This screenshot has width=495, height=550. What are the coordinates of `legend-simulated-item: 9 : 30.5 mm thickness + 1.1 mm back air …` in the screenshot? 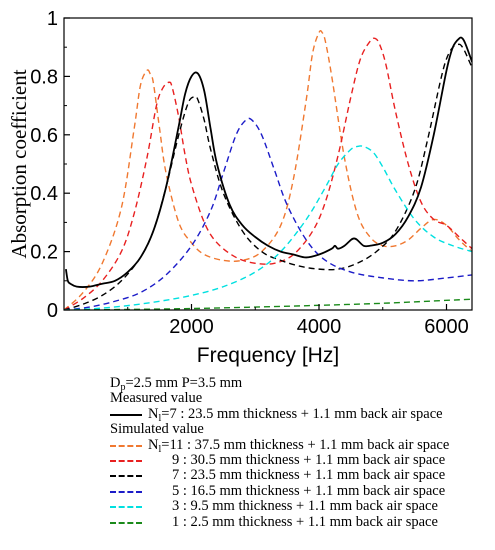 It's located at (302, 459).